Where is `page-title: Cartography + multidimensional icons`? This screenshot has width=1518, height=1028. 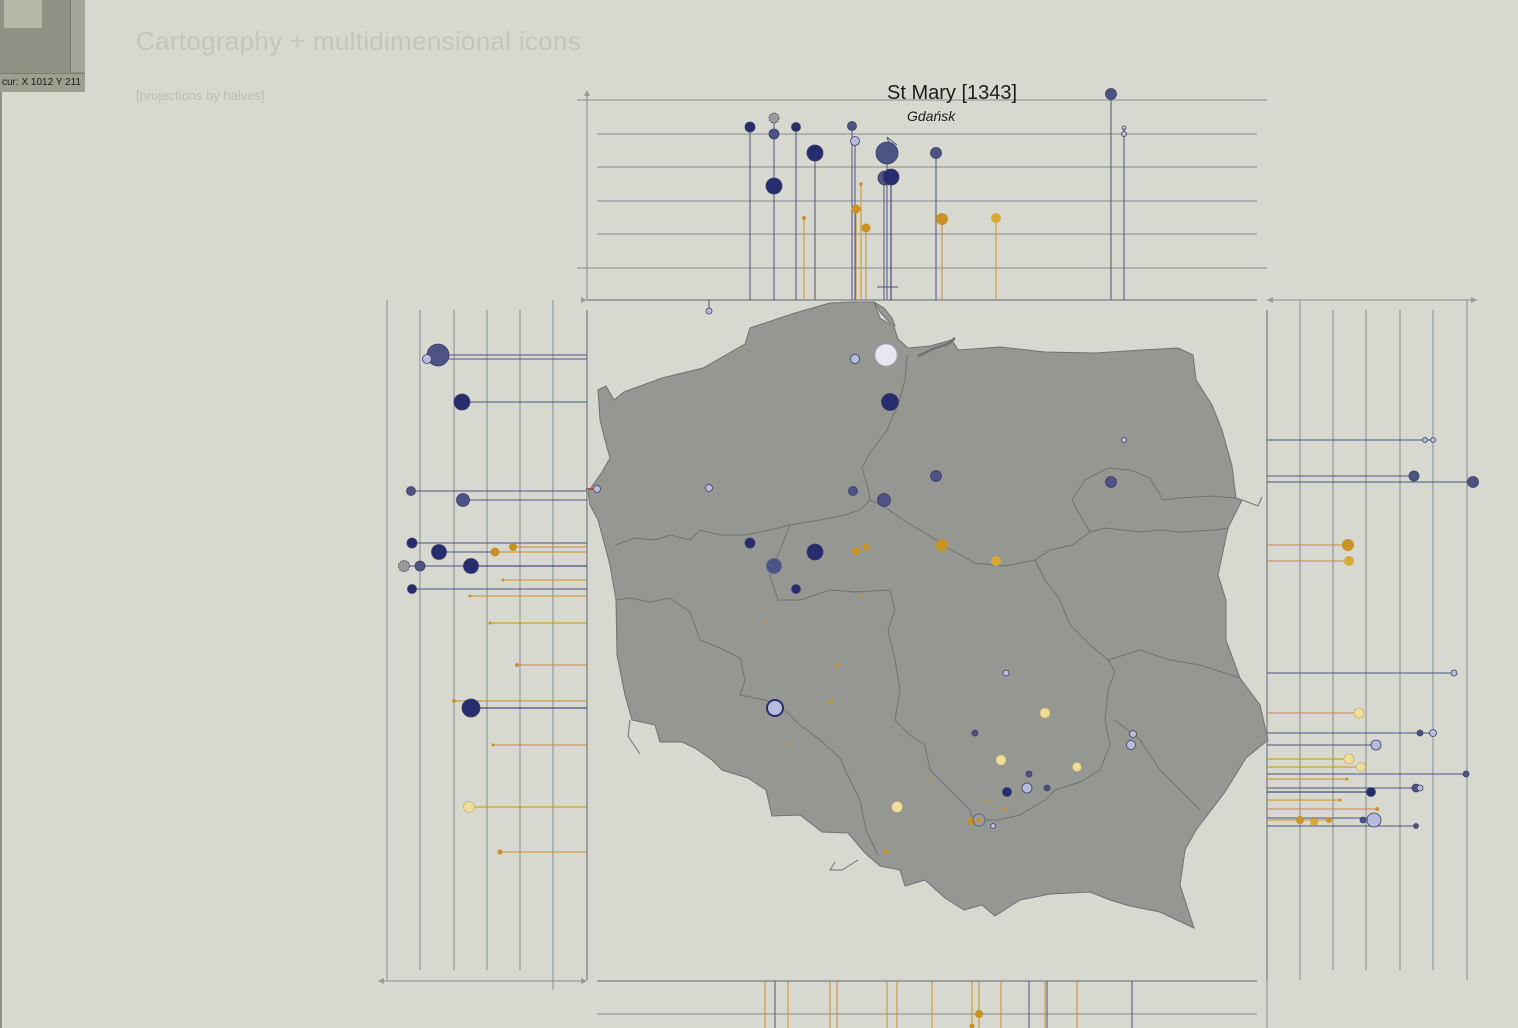
page-title: Cartography + multidimensional icons is located at coordinates (359, 41).